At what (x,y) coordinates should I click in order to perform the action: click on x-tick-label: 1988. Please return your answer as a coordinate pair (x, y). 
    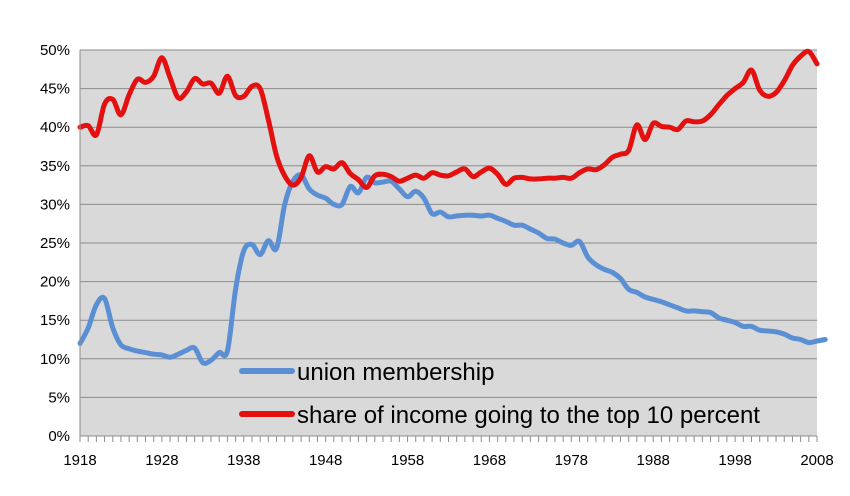
    Looking at the image, I should click on (653, 460).